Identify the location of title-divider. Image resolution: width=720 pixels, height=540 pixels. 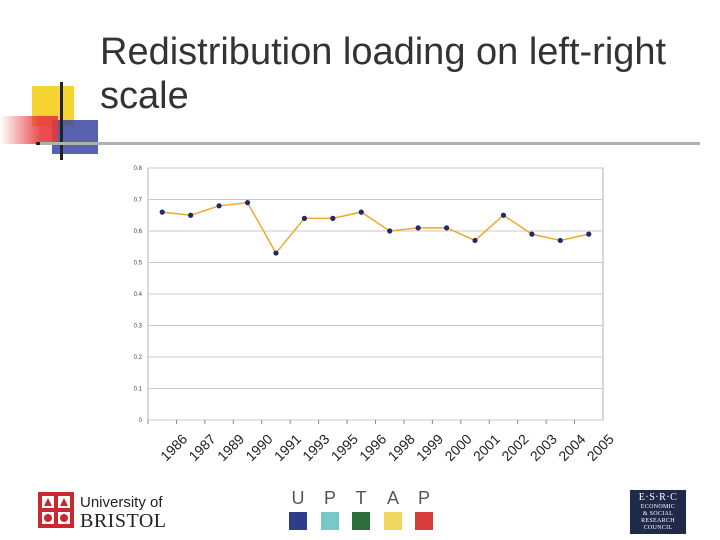
(370, 143).